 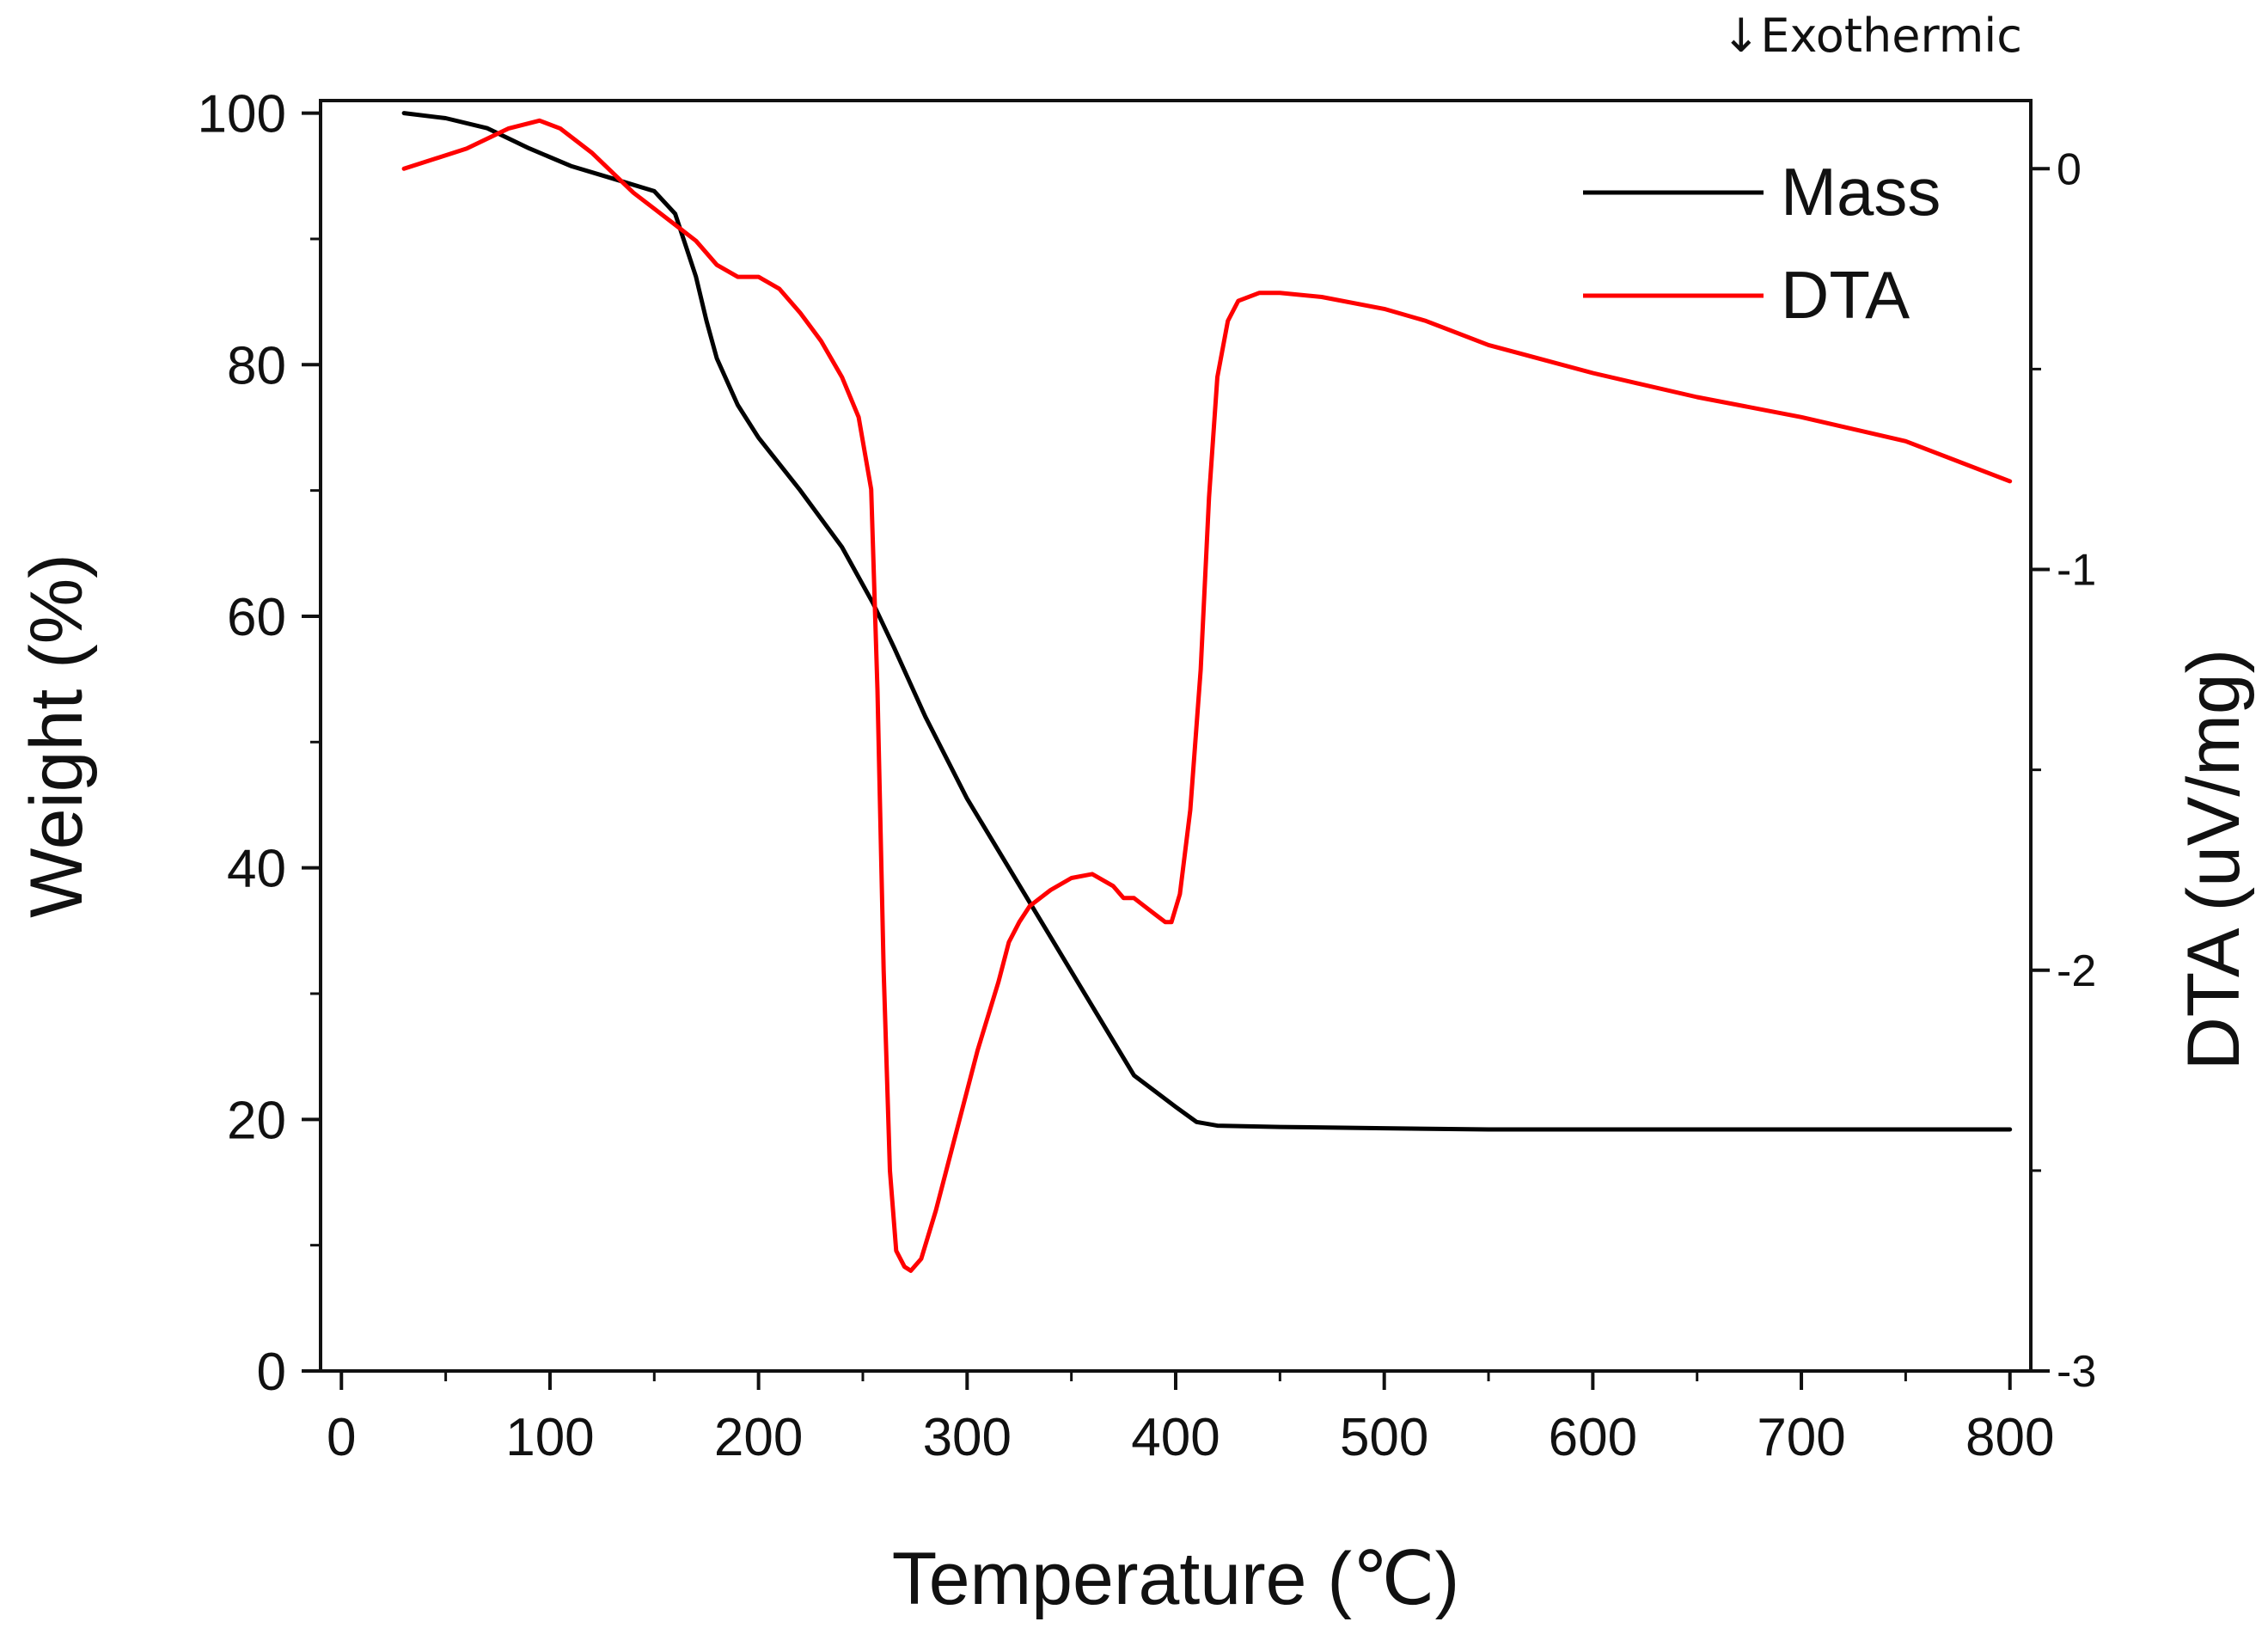 I want to click on y-axis-title: Weight (%), so click(x=57, y=736).